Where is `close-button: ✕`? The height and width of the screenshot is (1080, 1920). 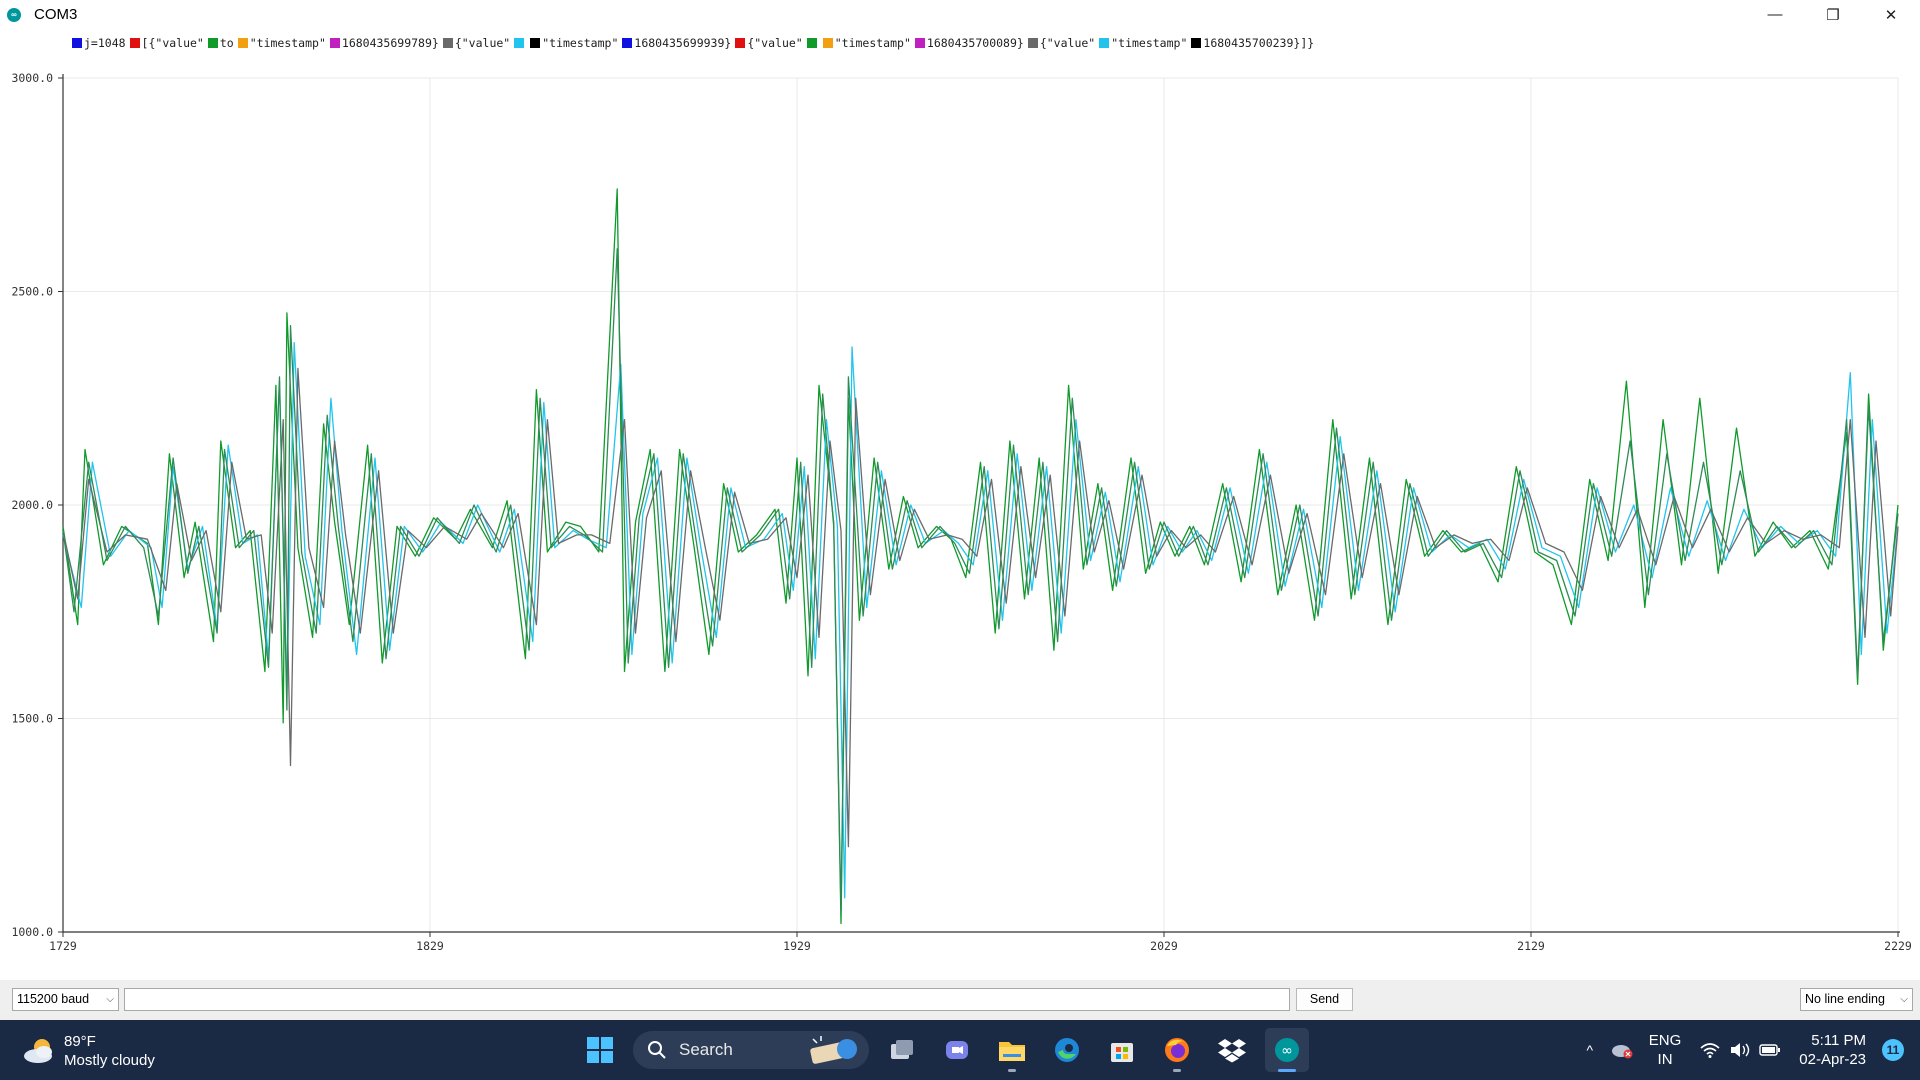
close-button: ✕ is located at coordinates (1891, 15).